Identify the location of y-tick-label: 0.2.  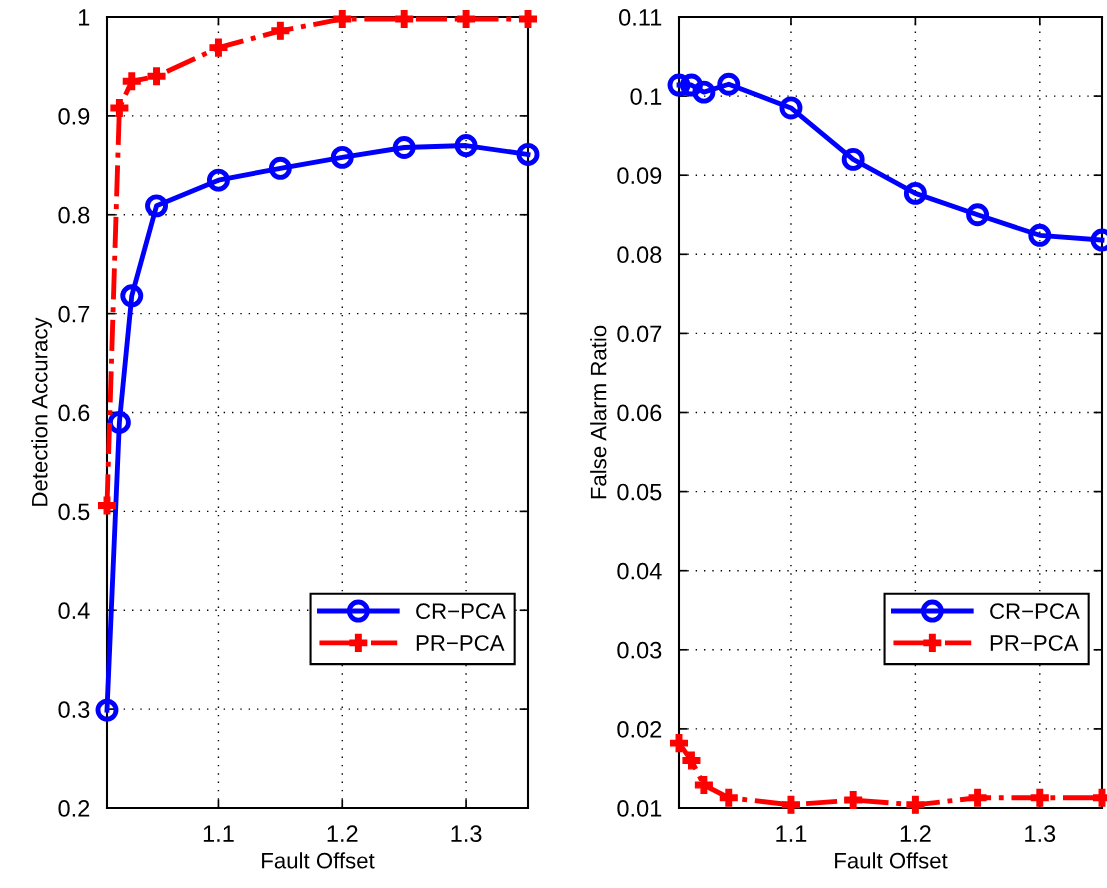
(74, 808).